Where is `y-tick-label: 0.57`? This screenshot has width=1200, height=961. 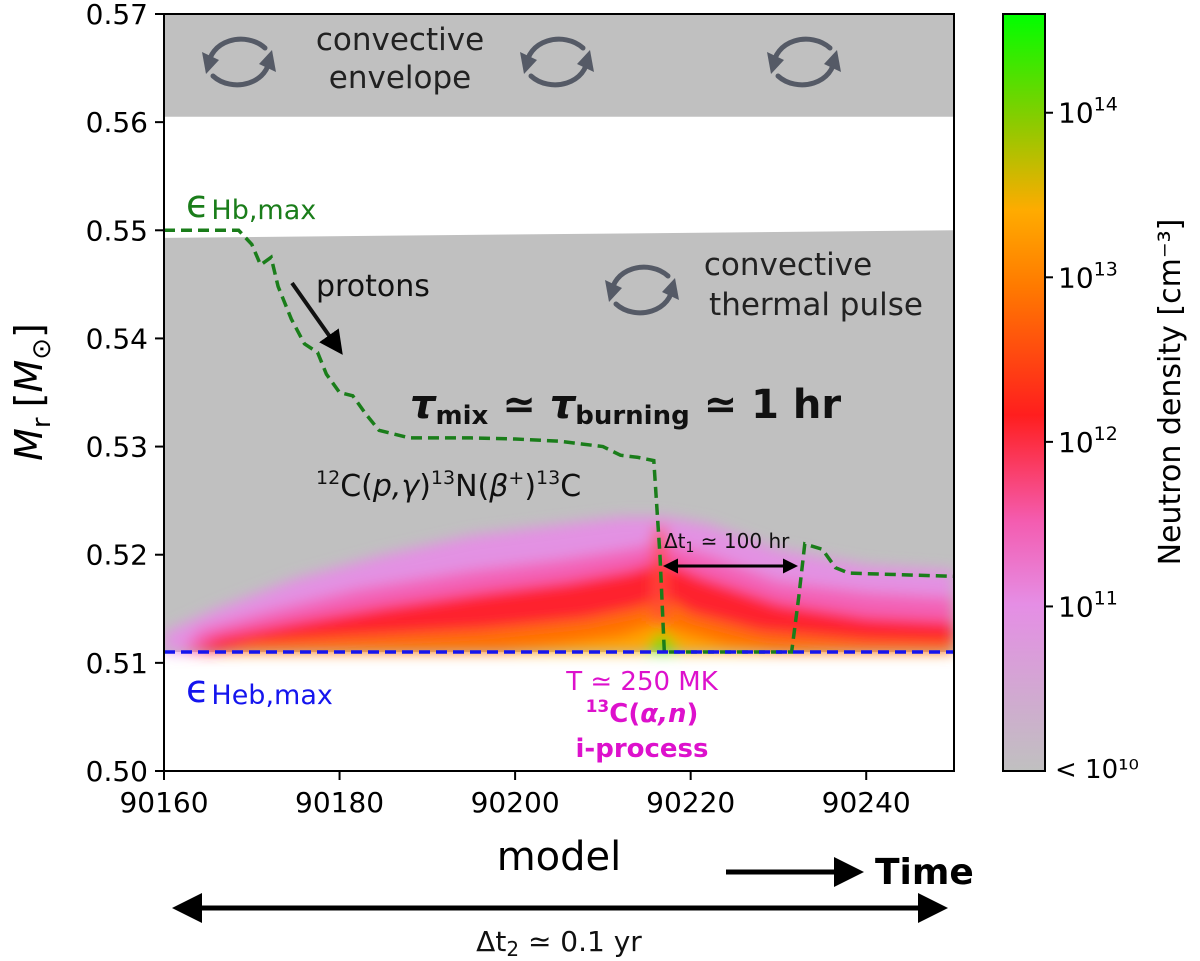
y-tick-label: 0.57 is located at coordinates (117, 15).